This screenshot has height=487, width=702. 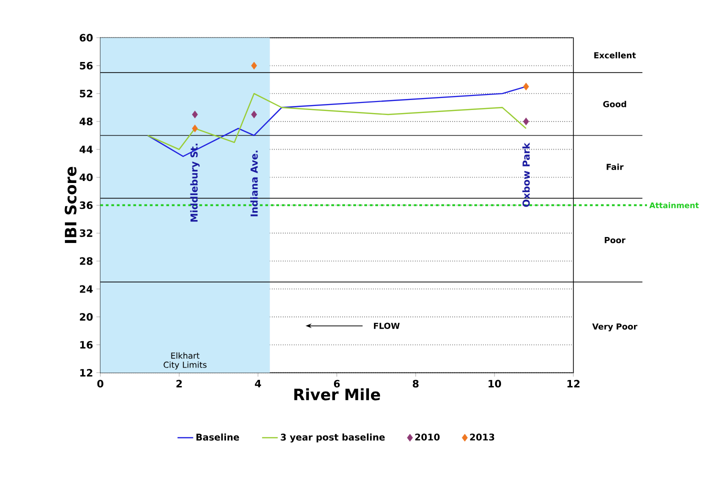 I want to click on legend-label: Baseline, so click(x=218, y=437).